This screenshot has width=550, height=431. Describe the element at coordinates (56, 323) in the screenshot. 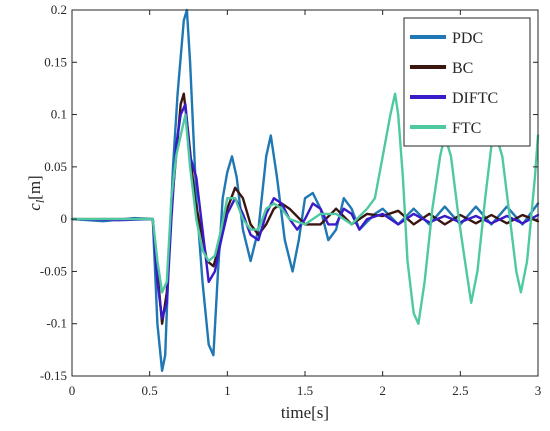

I see `y-tick-label: -0.1` at that location.